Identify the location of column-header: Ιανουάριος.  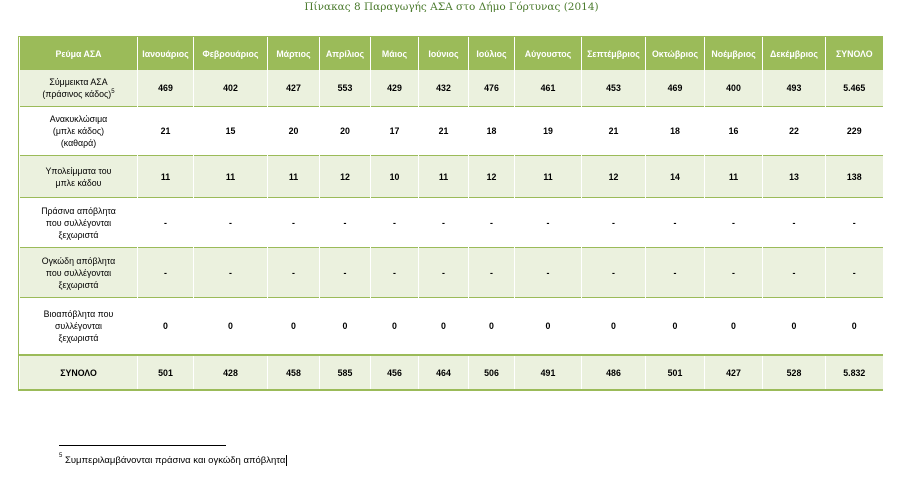
(165, 53).